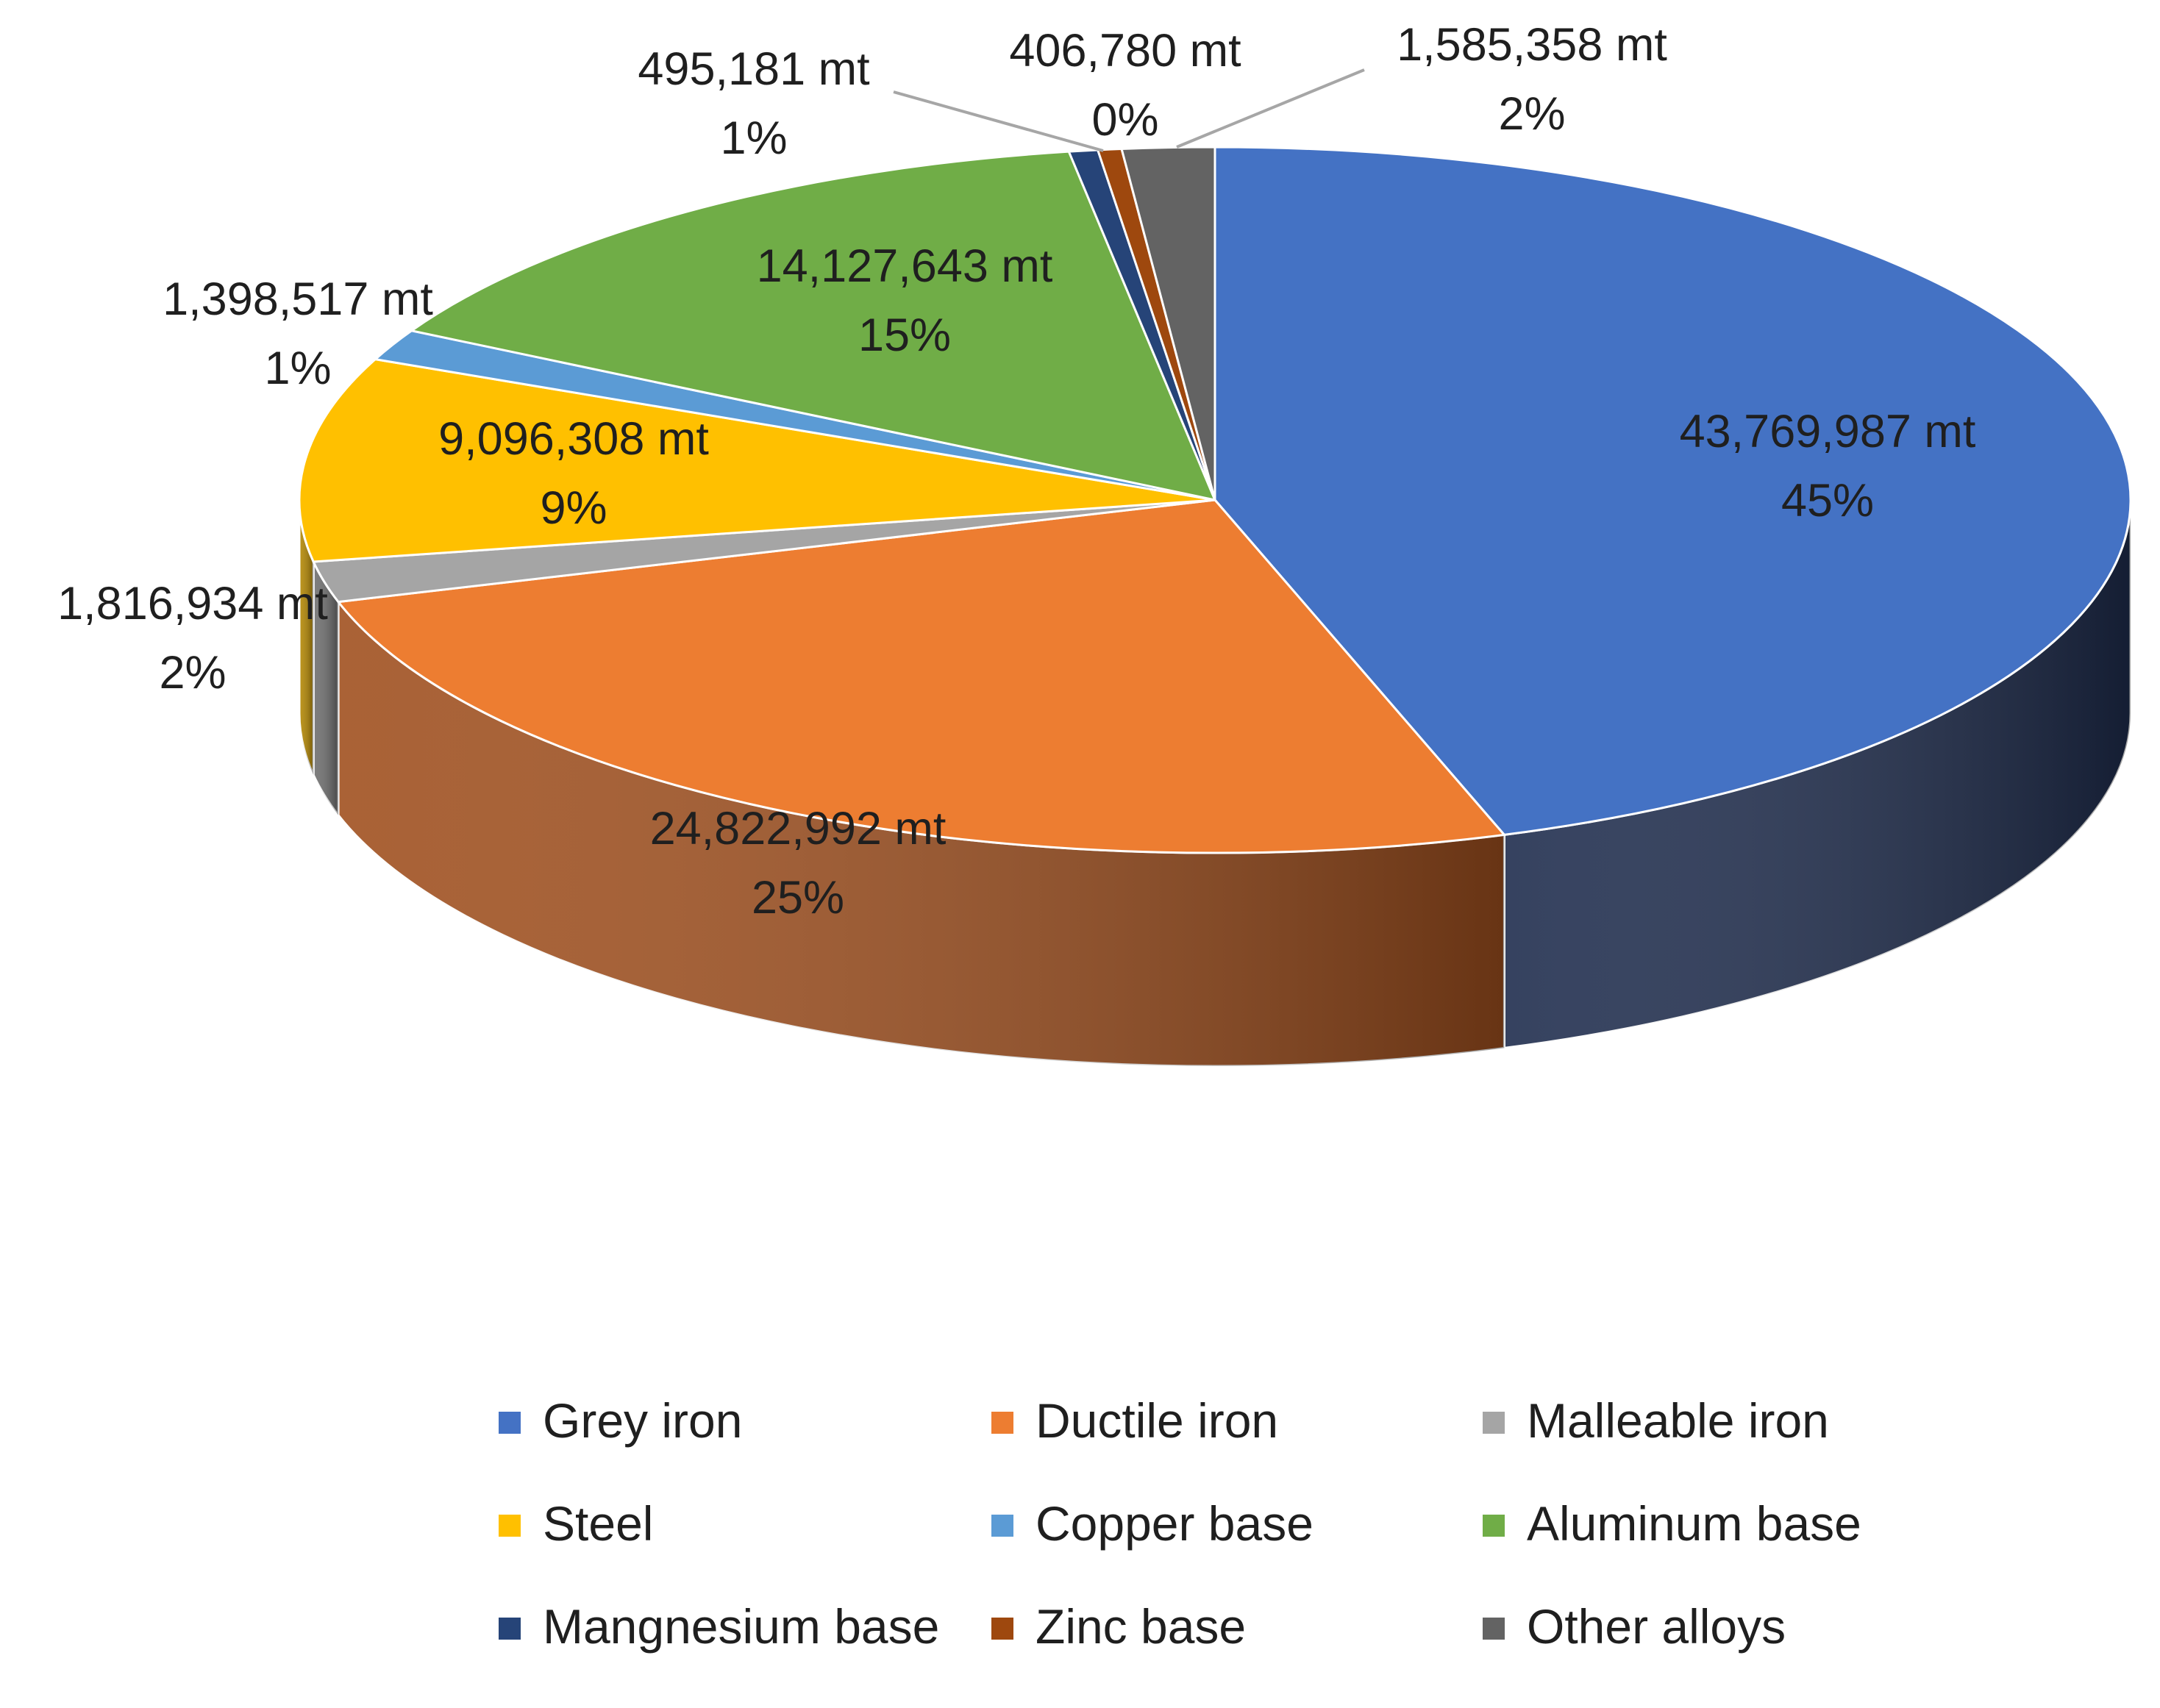 The width and height of the screenshot is (2160, 1708). I want to click on legend-label-malleable-iron: Malleable iron, so click(1678, 1420).